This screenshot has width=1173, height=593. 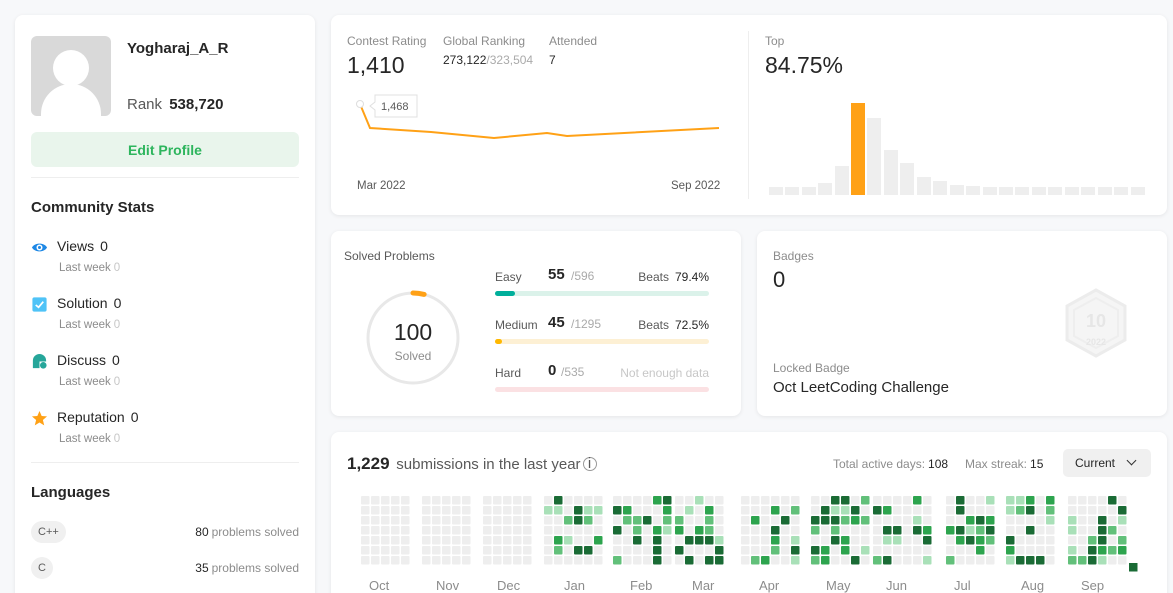 What do you see at coordinates (413, 332) in the screenshot?
I see `solved-total: 100` at bounding box center [413, 332].